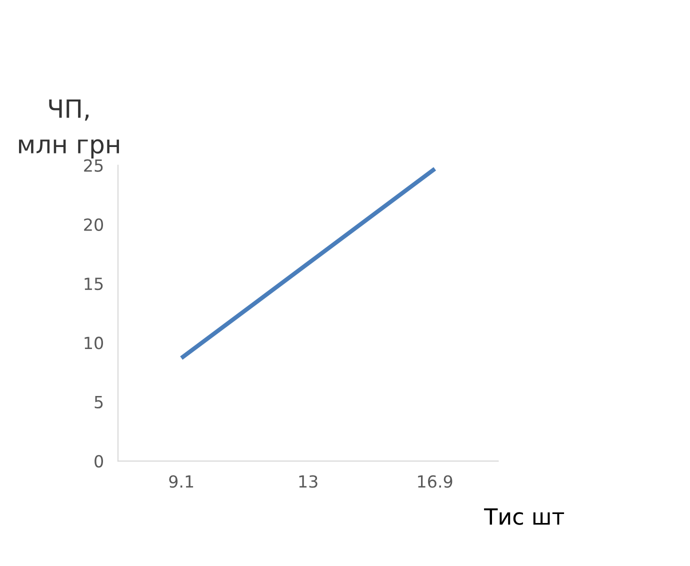 The width and height of the screenshot is (690, 566). Describe the element at coordinates (181, 481) in the screenshot. I see `x-tick-label: 9.1` at that location.